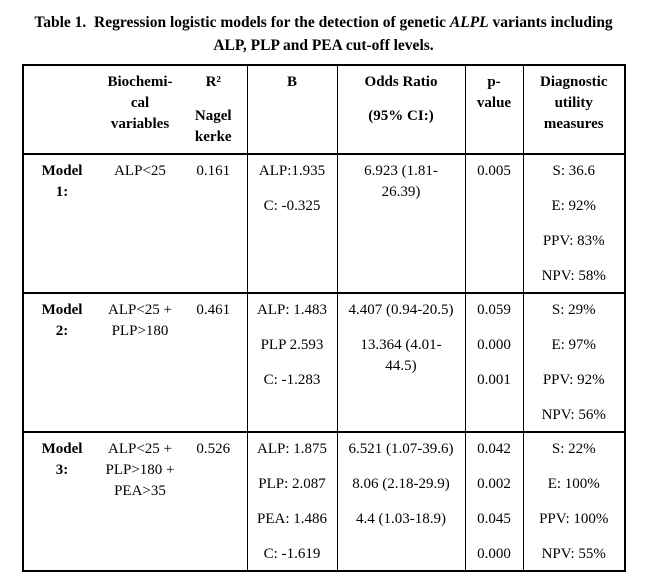 The image size is (647, 587). What do you see at coordinates (574, 362) in the screenshot?
I see `cell-model-2-diag: S: 29% E: 97% PPV: 92% NPV: 56%` at bounding box center [574, 362].